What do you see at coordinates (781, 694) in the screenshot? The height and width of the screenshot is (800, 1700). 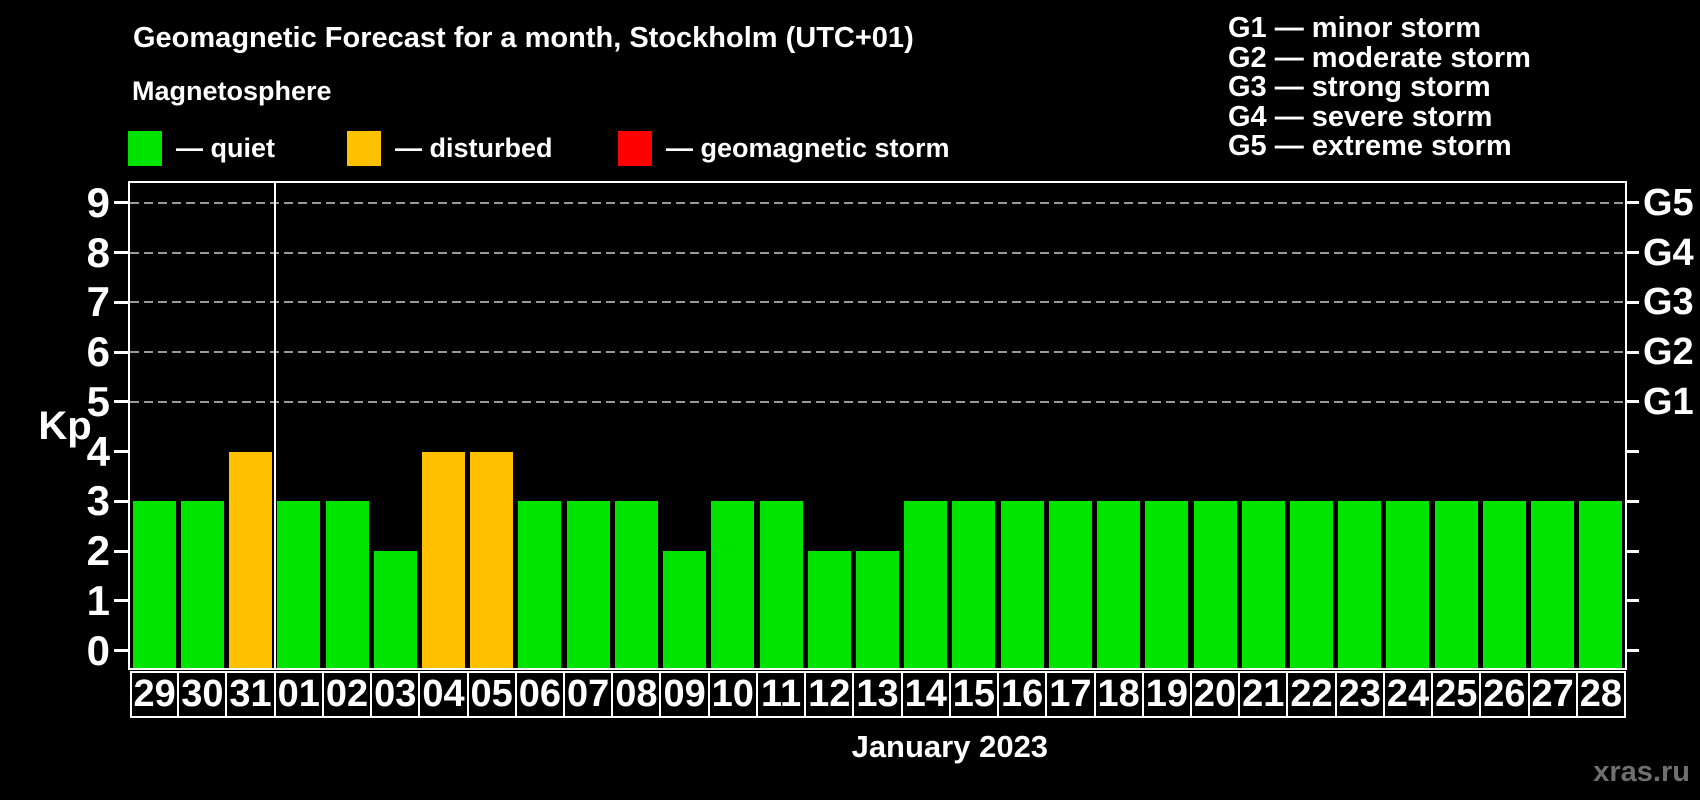 I see `day-label-11: 11` at bounding box center [781, 694].